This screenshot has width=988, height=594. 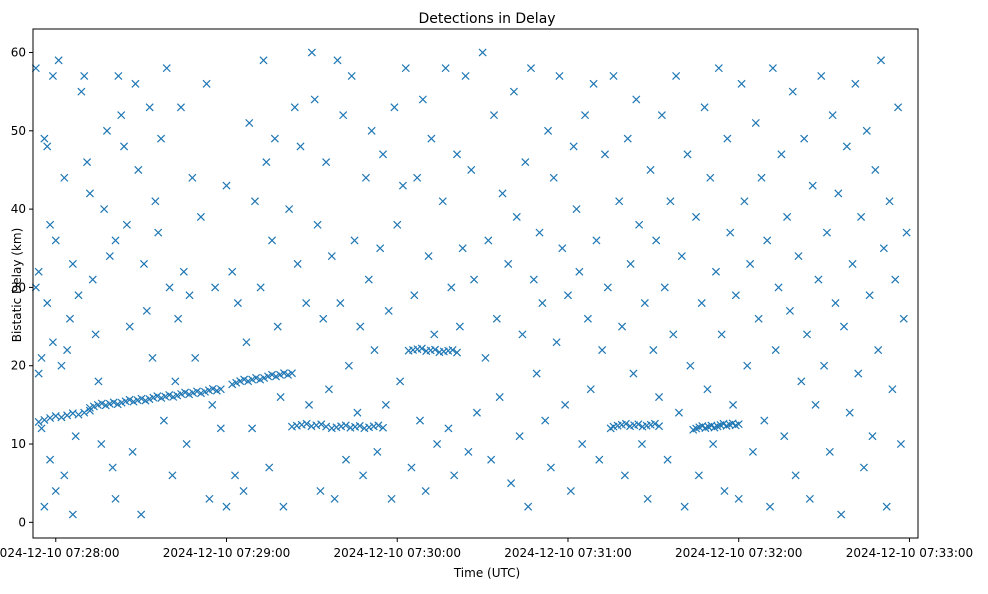 I want to click on y-tick-label: 30, so click(x=18, y=287).